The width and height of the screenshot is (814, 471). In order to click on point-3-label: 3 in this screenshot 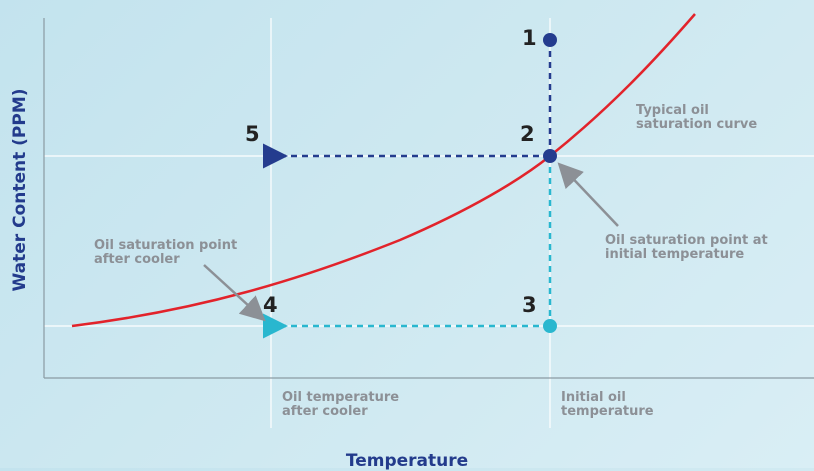, I will do `click(529, 305)`.